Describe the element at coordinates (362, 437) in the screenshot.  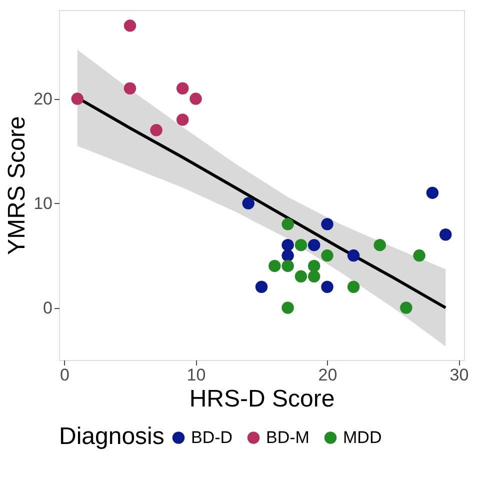
I see `legend-label: MDD` at that location.